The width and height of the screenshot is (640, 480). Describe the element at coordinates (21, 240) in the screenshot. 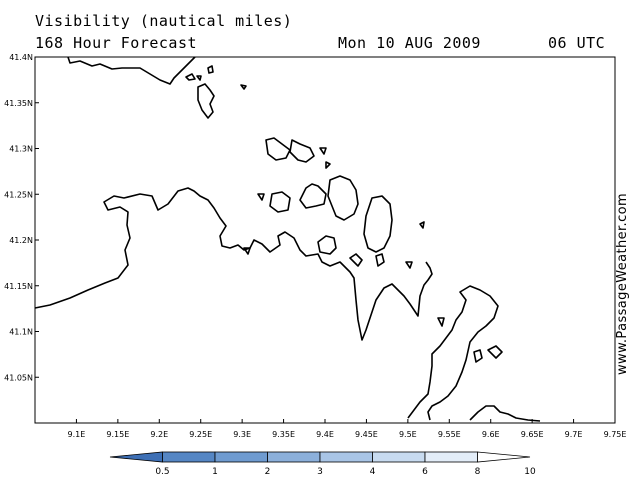

I see `lat-tick-label: 41.2N` at that location.